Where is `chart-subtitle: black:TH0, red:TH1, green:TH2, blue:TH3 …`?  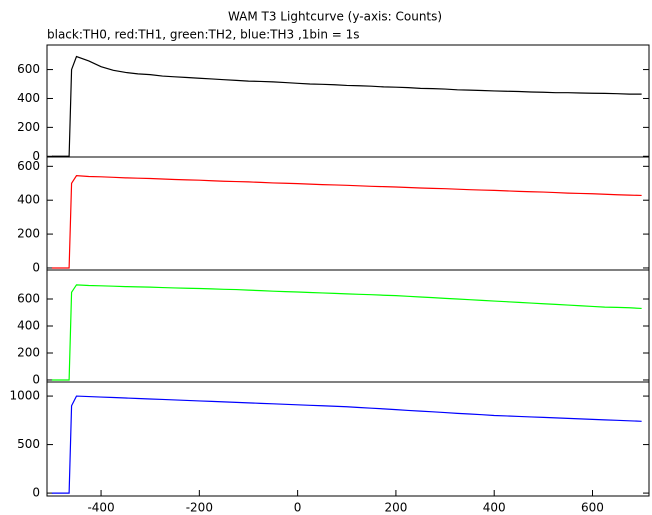
chart-subtitle: black:TH0, red:TH1, green:TH2, blue:TH3 … is located at coordinates (203, 35).